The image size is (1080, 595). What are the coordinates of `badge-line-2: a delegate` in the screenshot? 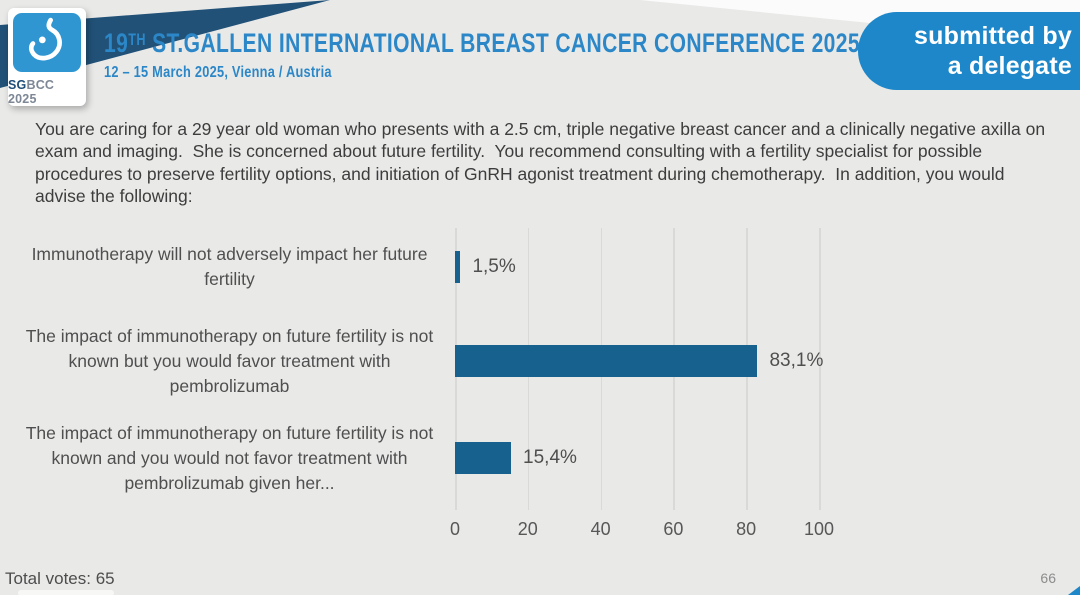 It's located at (1009, 66).